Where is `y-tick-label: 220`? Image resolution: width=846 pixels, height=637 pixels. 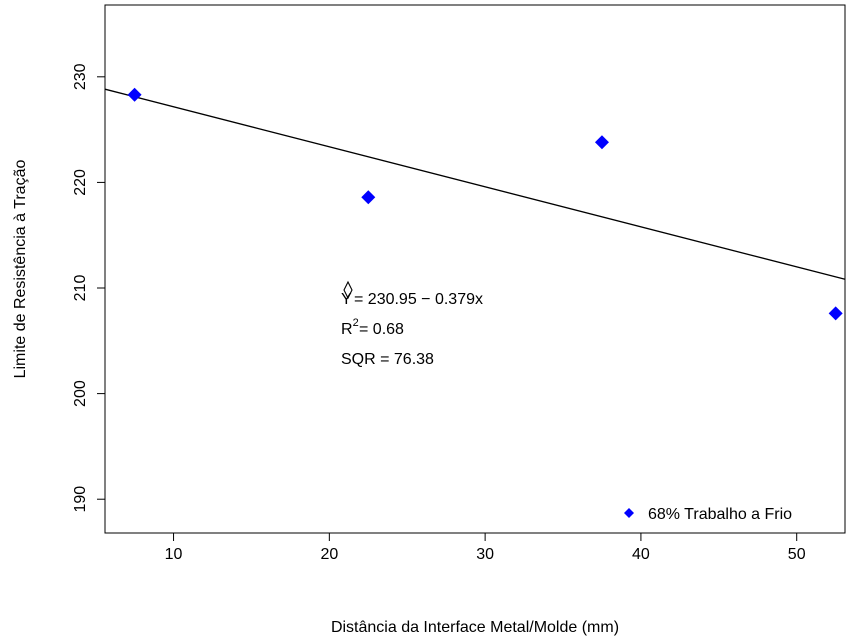
y-tick-label: 220 is located at coordinates (80, 182).